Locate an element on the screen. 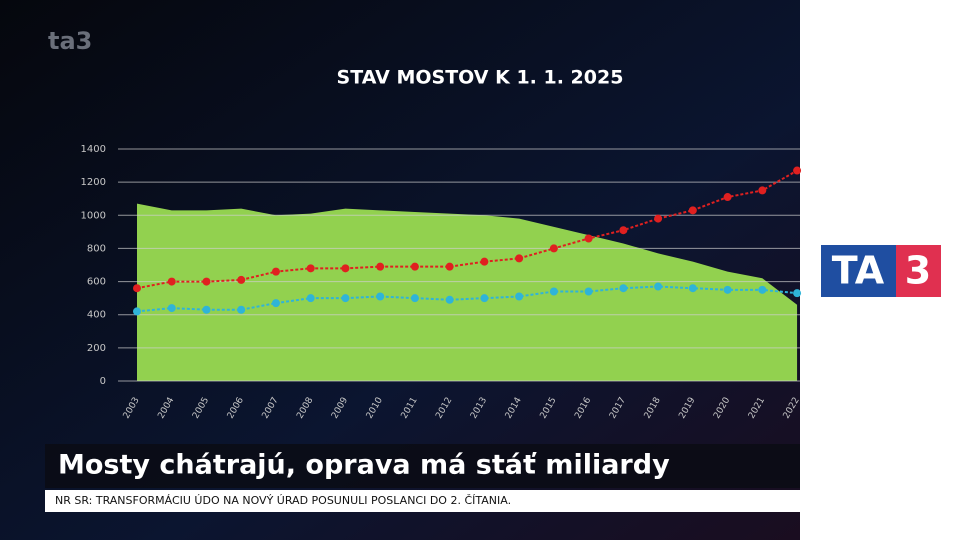  y-tick-label: 200 is located at coordinates (96, 348).